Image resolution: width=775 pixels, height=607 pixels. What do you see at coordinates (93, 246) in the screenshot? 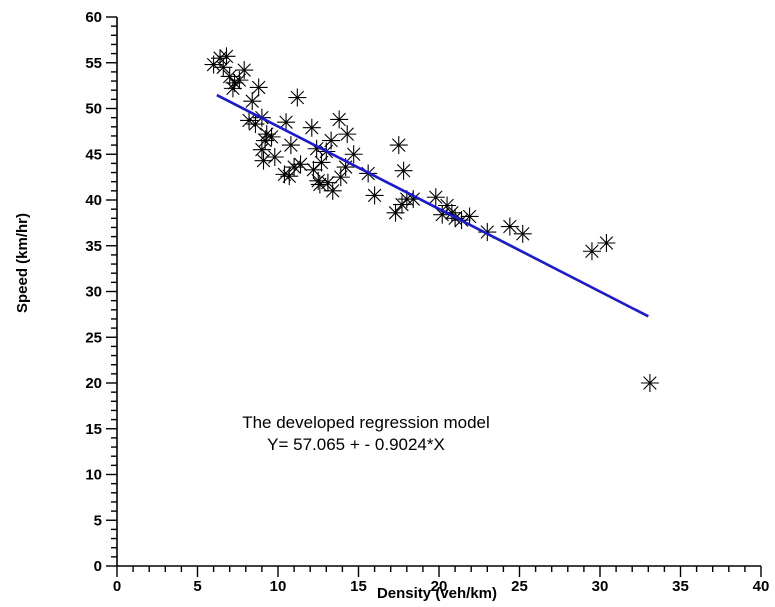
I see `y-tick-label: 35` at bounding box center [93, 246].